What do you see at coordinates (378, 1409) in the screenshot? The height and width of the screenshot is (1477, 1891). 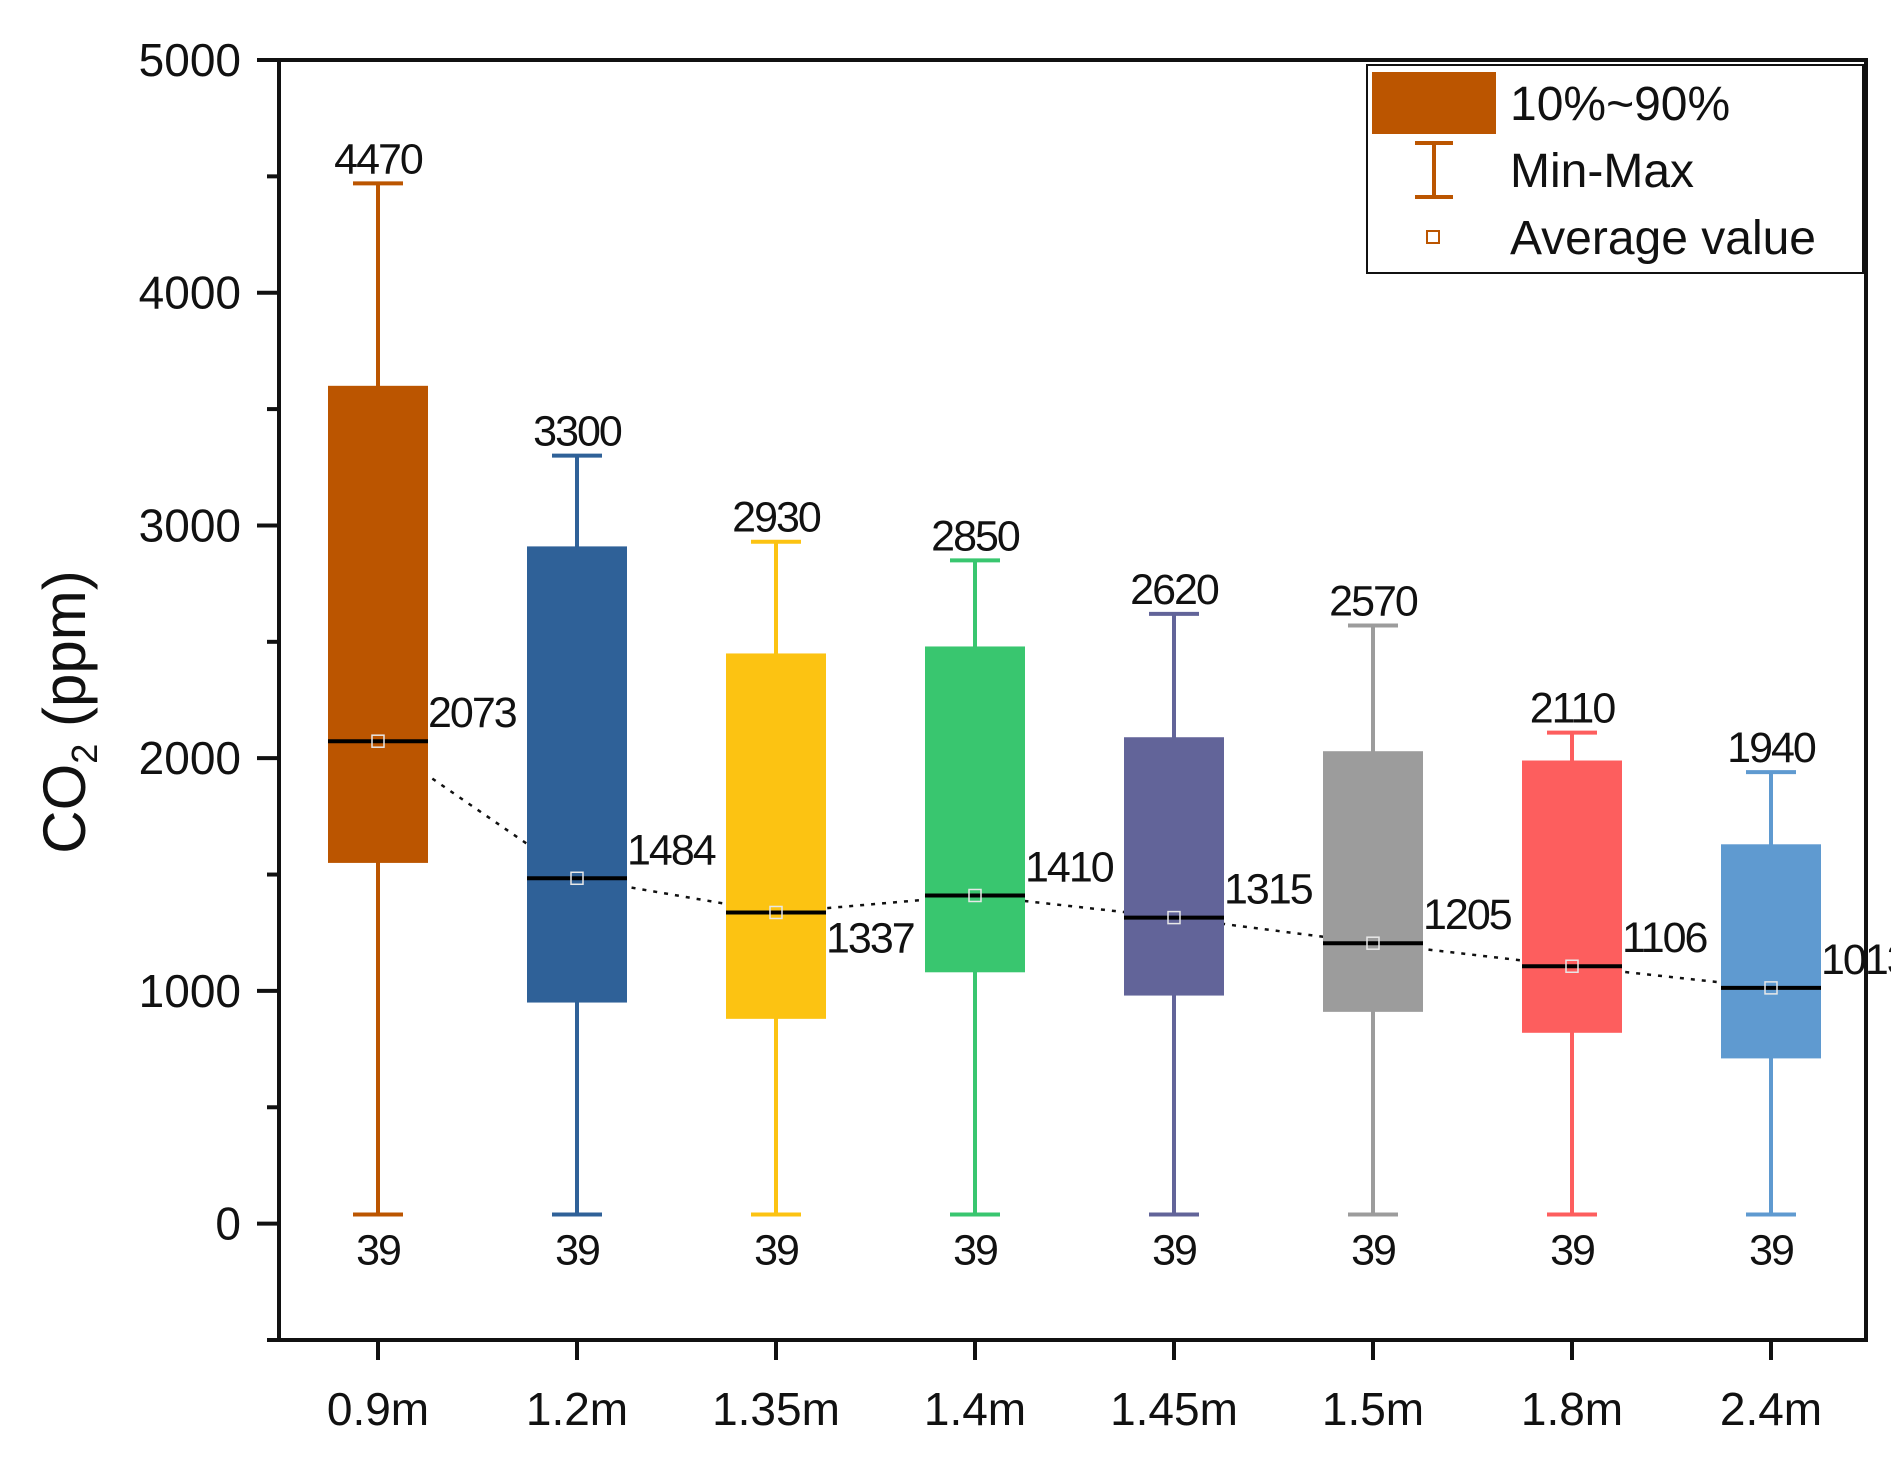 I see `x-tick-label: 0.9m` at bounding box center [378, 1409].